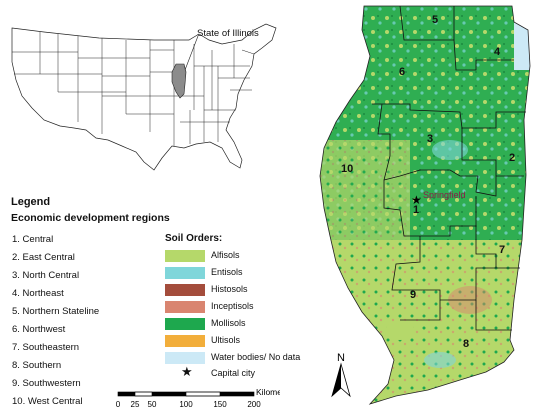 This screenshot has width=550, height=415. Describe the element at coordinates (38, 293) in the screenshot. I see `region-item: 4. Northeast` at that location.